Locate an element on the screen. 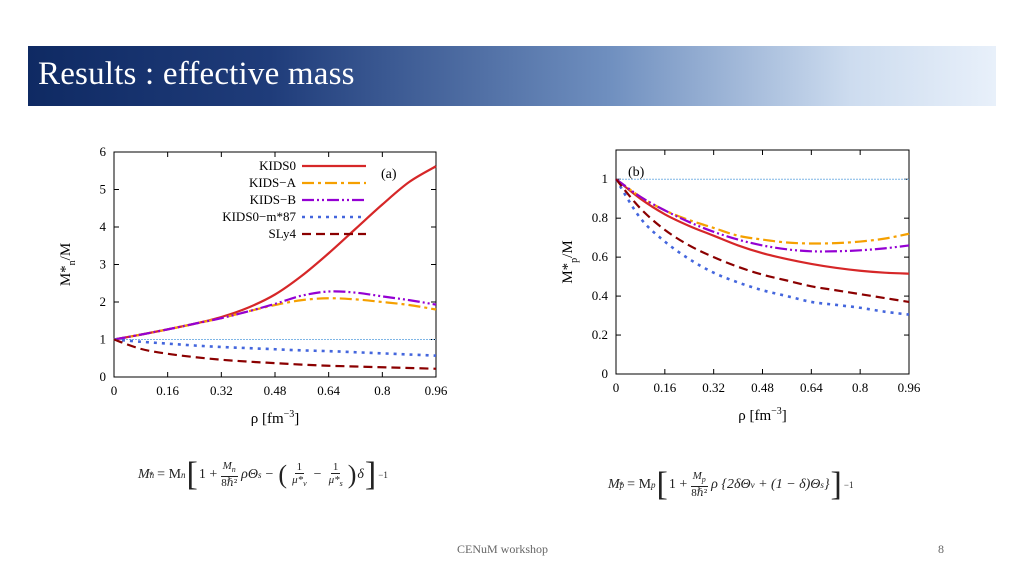  y-tick-label: 0.4 is located at coordinates (600, 295).